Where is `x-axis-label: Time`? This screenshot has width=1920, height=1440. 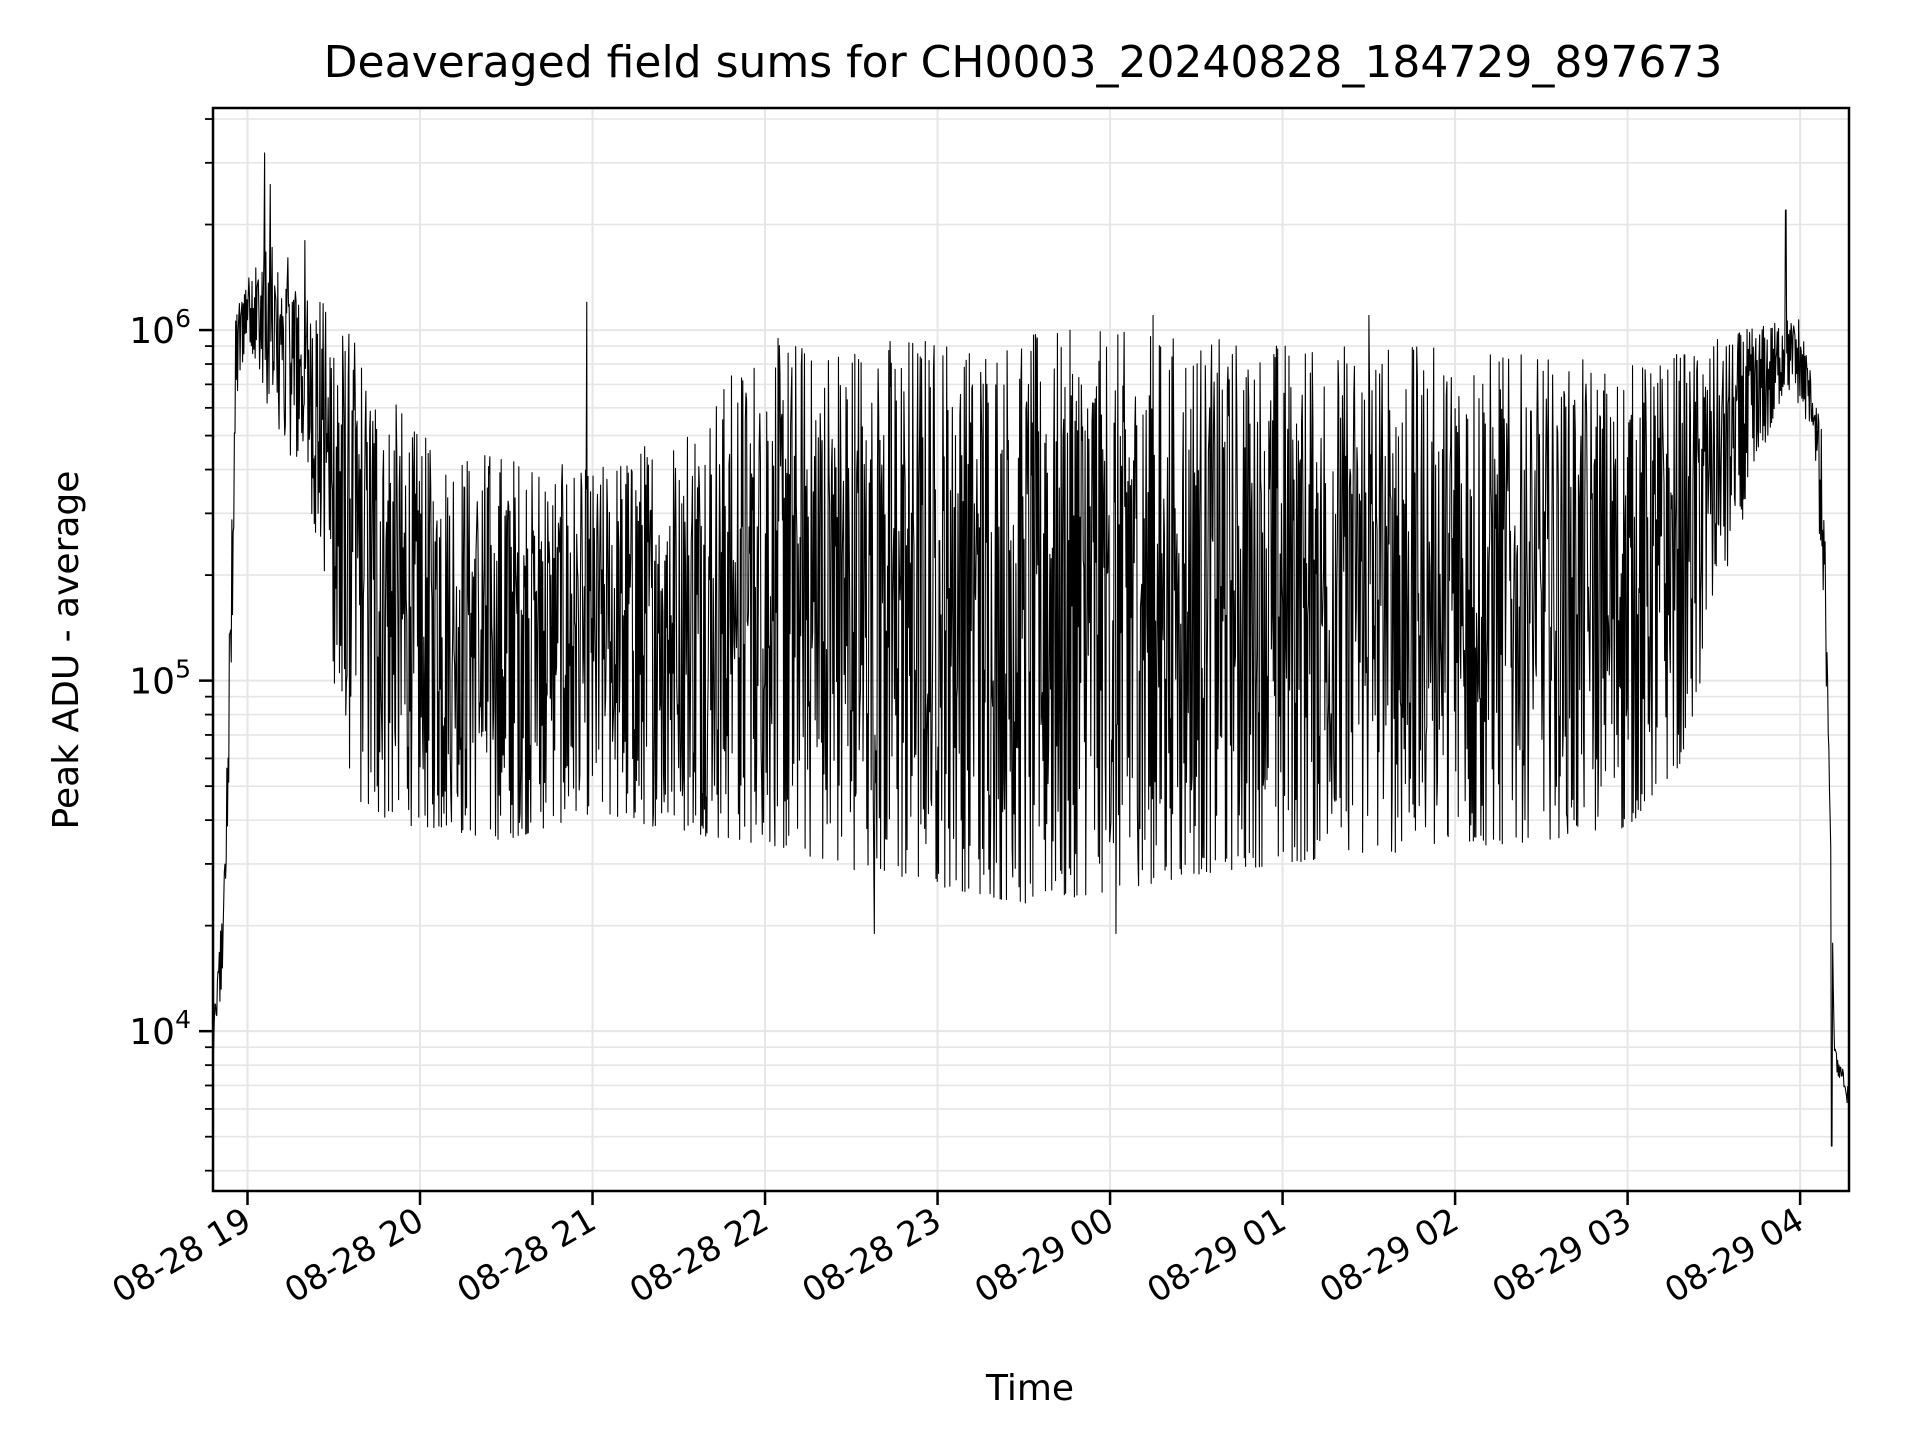 x-axis-label: Time is located at coordinates (1029, 1388).